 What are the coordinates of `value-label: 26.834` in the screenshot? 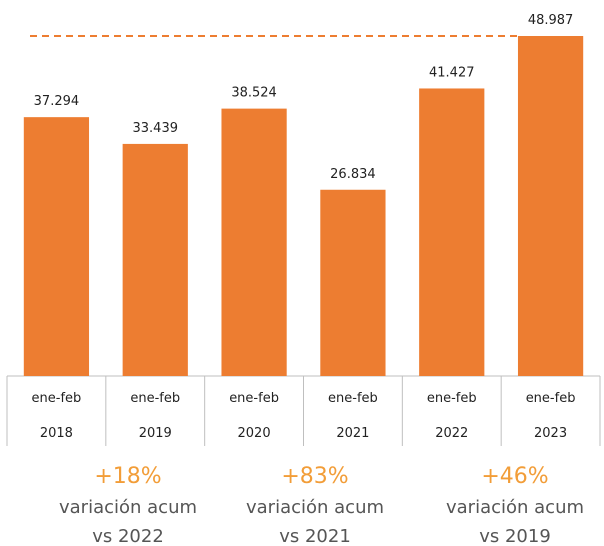 It's located at (353, 174).